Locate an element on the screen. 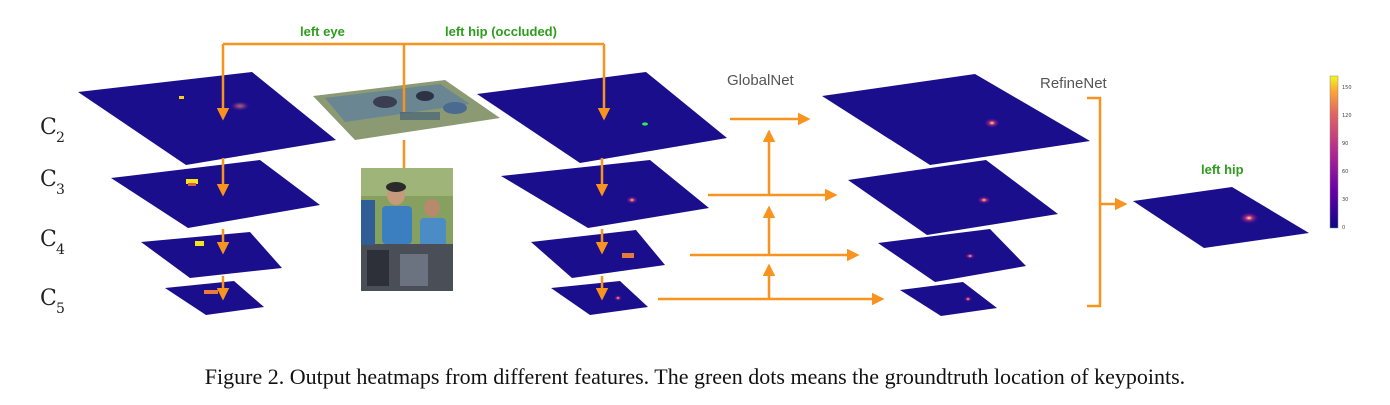 This screenshot has width=1390, height=405. heatmap-c5-globalnet is located at coordinates (599, 298).